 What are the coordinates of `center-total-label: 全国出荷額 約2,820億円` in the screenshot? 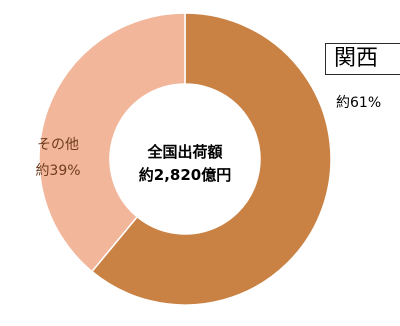 It's located at (185, 164).